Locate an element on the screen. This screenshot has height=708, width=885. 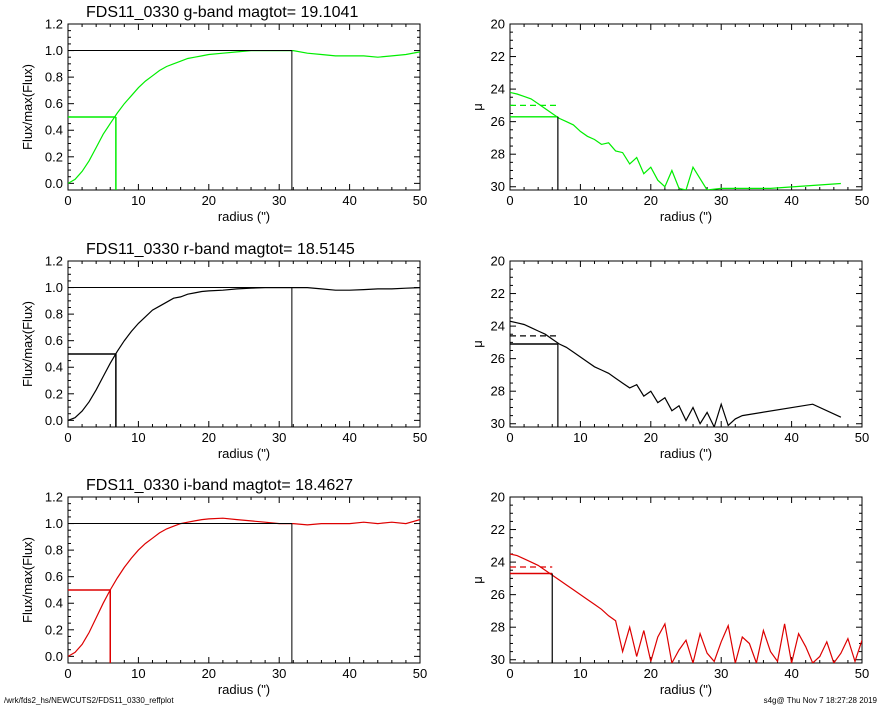
y-tick-label: 0.4 is located at coordinates (54, 130).